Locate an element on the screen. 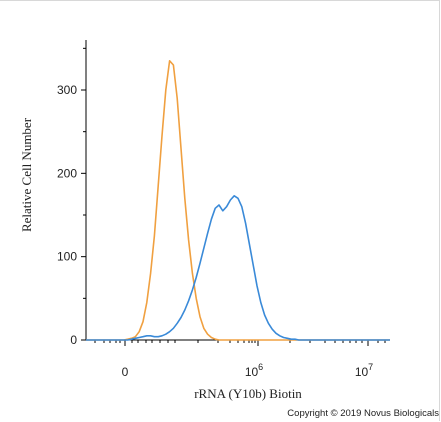  x-axis-title: rRNA (Y10b) Biotin is located at coordinates (248, 393).